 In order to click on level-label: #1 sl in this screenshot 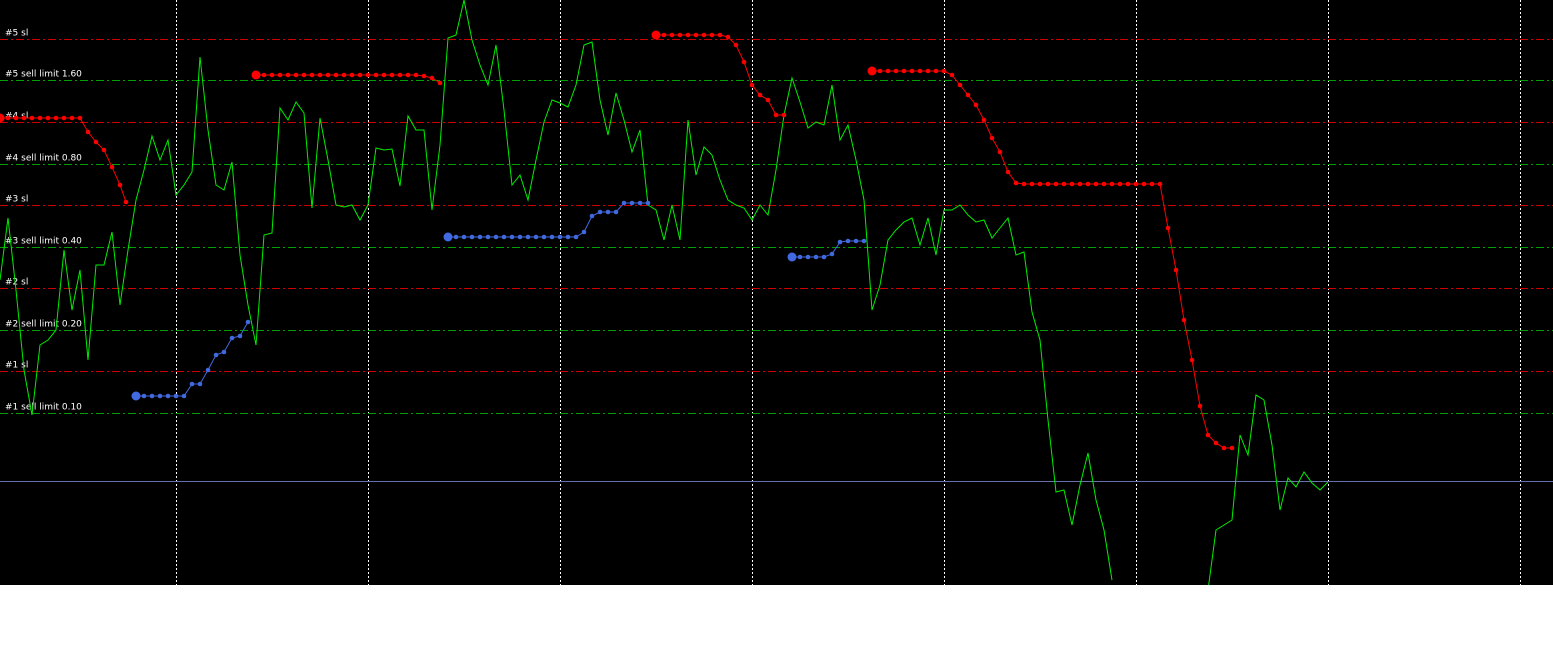, I will do `click(16, 366)`.